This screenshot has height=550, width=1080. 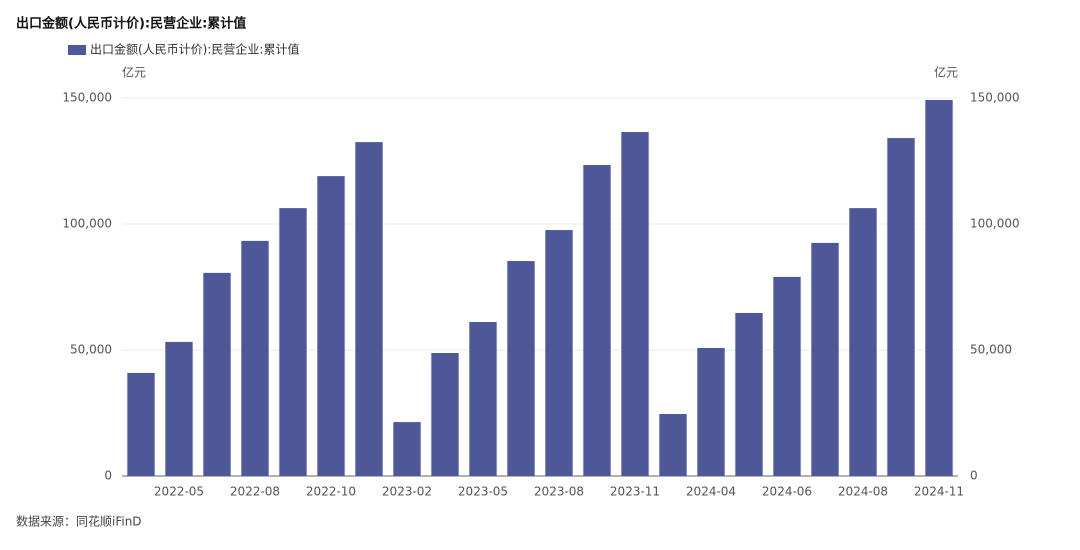 What do you see at coordinates (995, 224) in the screenshot?
I see `y2-tick-label: 100,000` at bounding box center [995, 224].